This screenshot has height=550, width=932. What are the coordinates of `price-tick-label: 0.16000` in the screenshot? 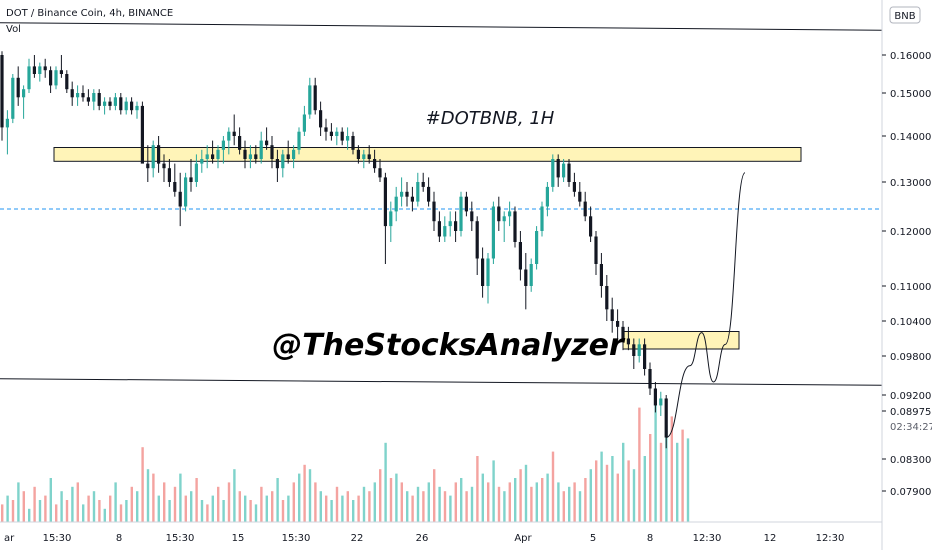 It's located at (910, 56).